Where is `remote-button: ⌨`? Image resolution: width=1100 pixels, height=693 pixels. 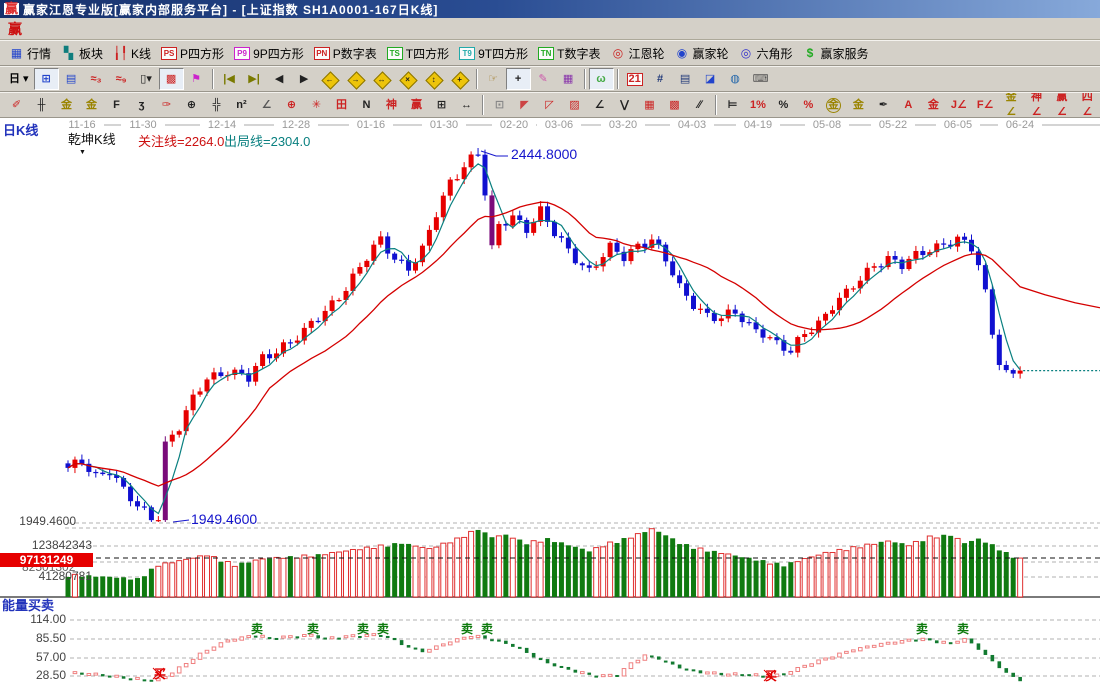 remote-button: ⌨ is located at coordinates (761, 79).